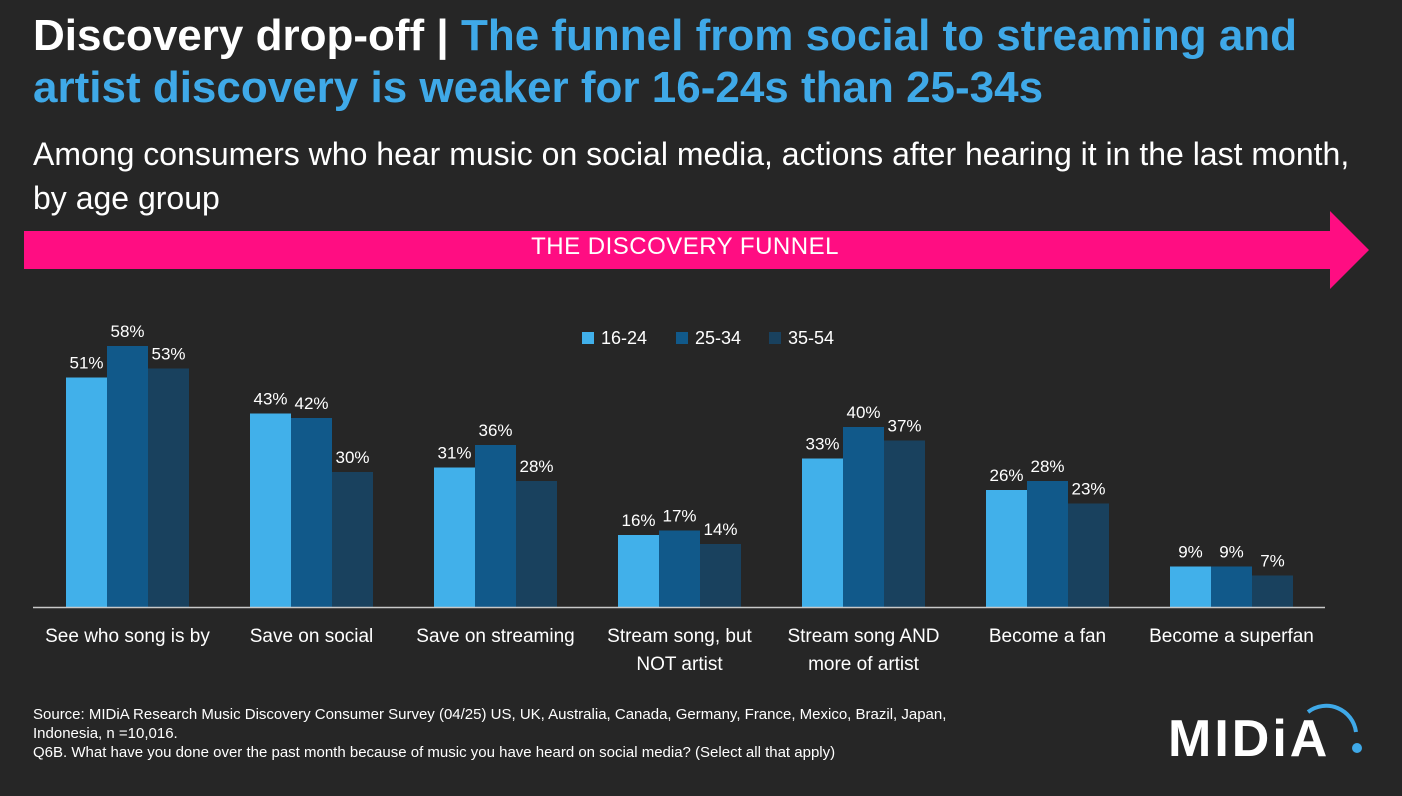 The width and height of the screenshot is (1402, 796). What do you see at coordinates (1249, 738) in the screenshot?
I see `midia-logo-text: MIDiA` at bounding box center [1249, 738].